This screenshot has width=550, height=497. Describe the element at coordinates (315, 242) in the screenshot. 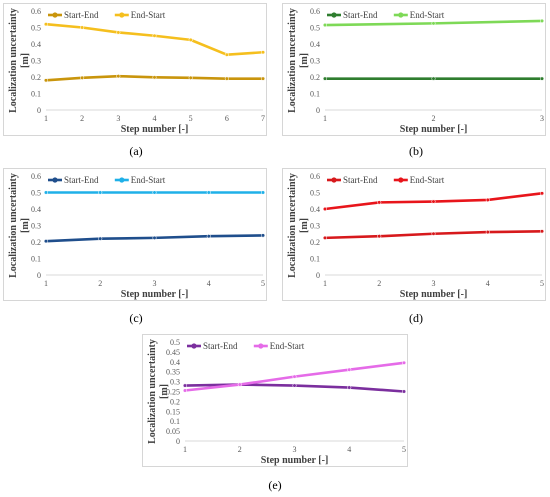

I see `y-tick-label: 0.2` at that location.